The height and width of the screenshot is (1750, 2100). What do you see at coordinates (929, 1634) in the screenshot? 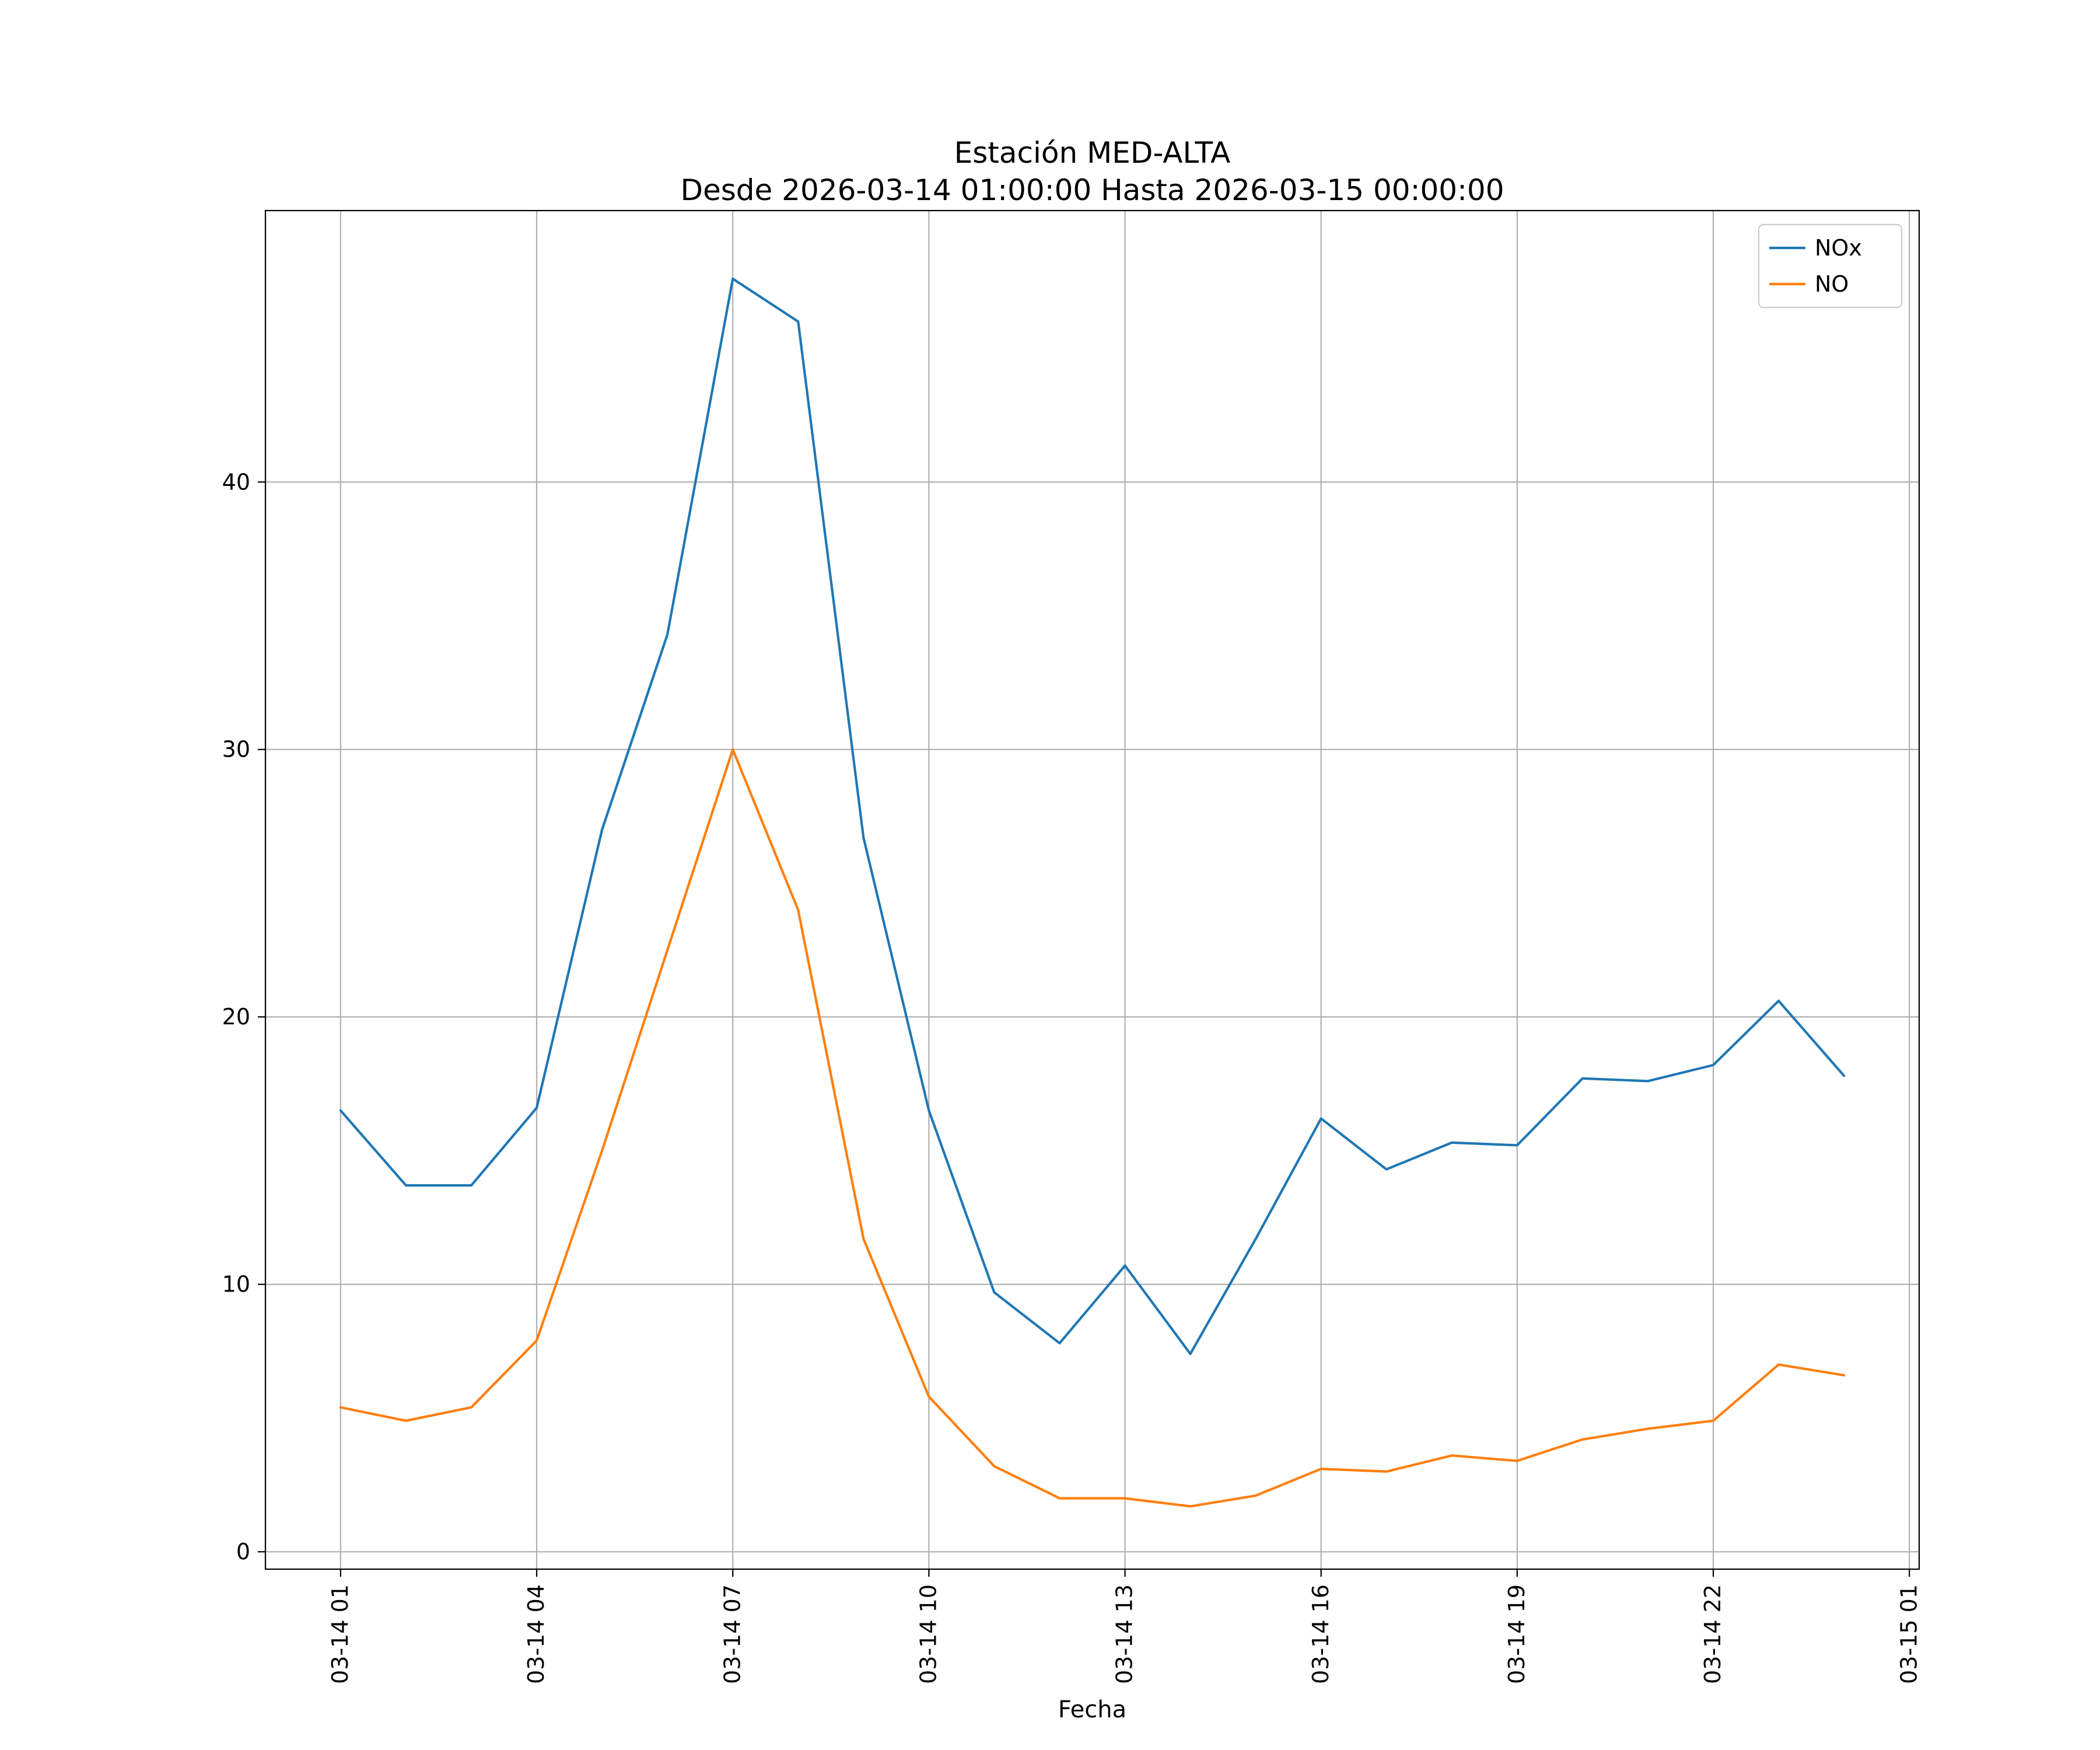
I see `x-tick-label: 03-14 10` at bounding box center [929, 1634].